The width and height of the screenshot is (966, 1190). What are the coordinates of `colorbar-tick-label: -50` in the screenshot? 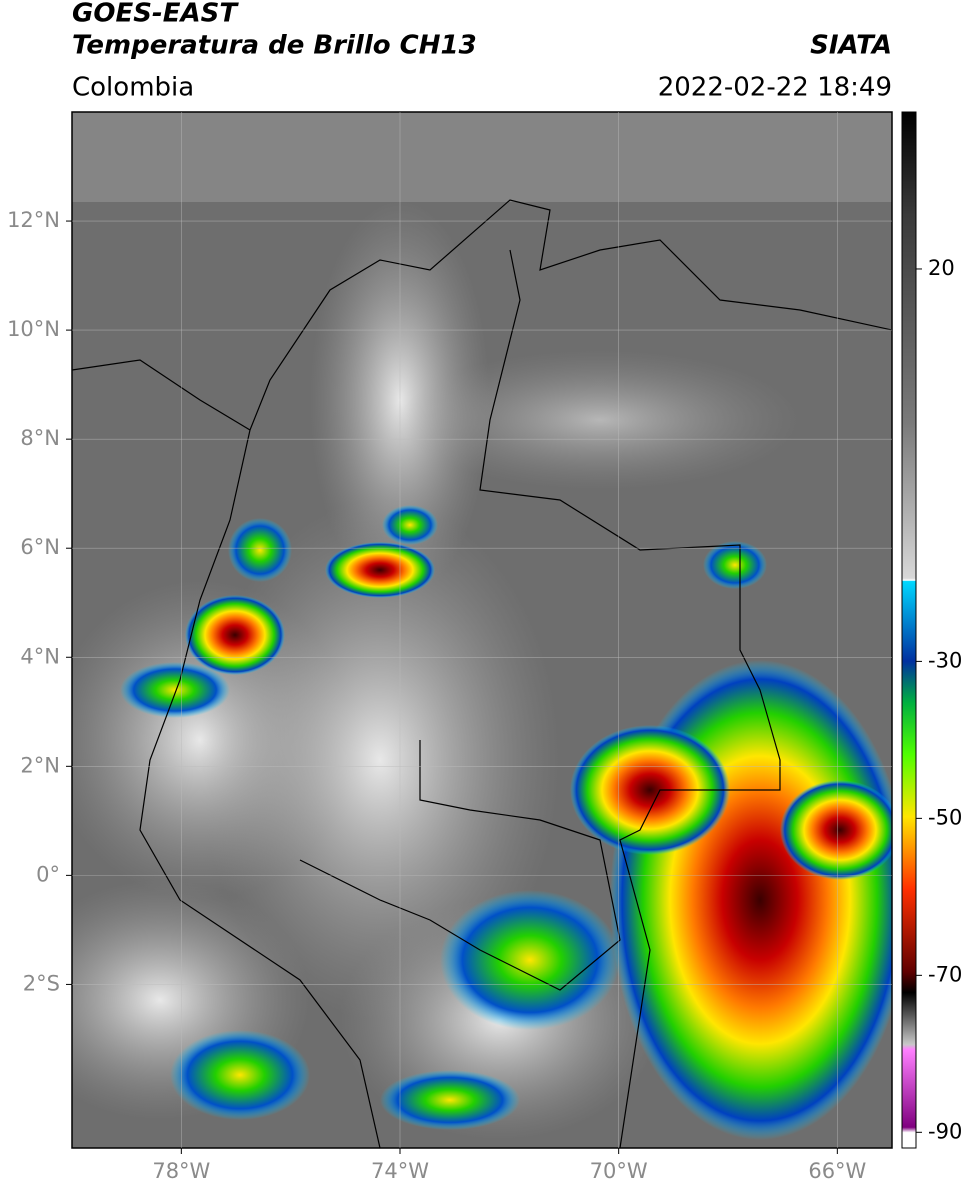 It's located at (945, 817).